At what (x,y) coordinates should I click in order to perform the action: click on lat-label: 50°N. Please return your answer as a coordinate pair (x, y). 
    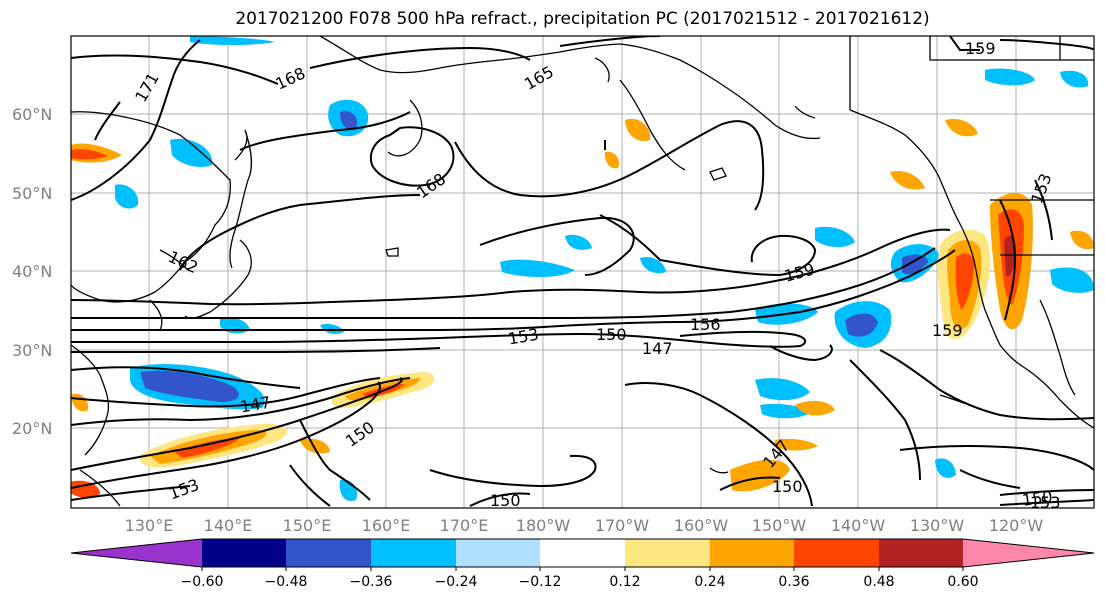
    Looking at the image, I should click on (32, 193).